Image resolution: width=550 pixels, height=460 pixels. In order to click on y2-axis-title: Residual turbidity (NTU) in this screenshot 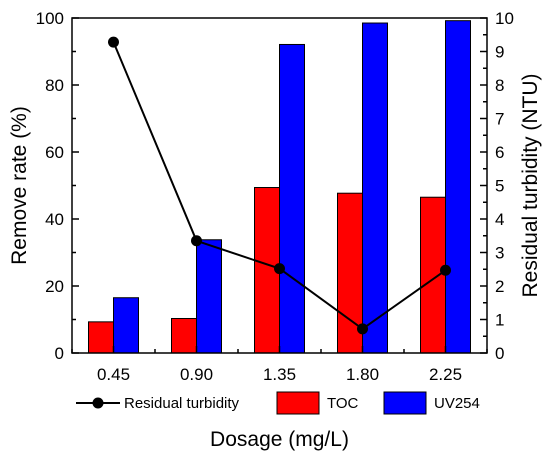, I will do `click(530, 185)`.